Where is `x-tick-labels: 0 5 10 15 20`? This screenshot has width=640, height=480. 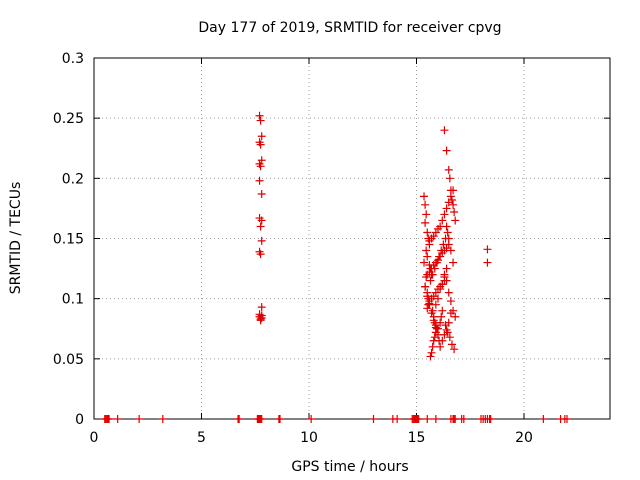 x-tick-labels: 0 5 10 15 20 is located at coordinates (311, 438).